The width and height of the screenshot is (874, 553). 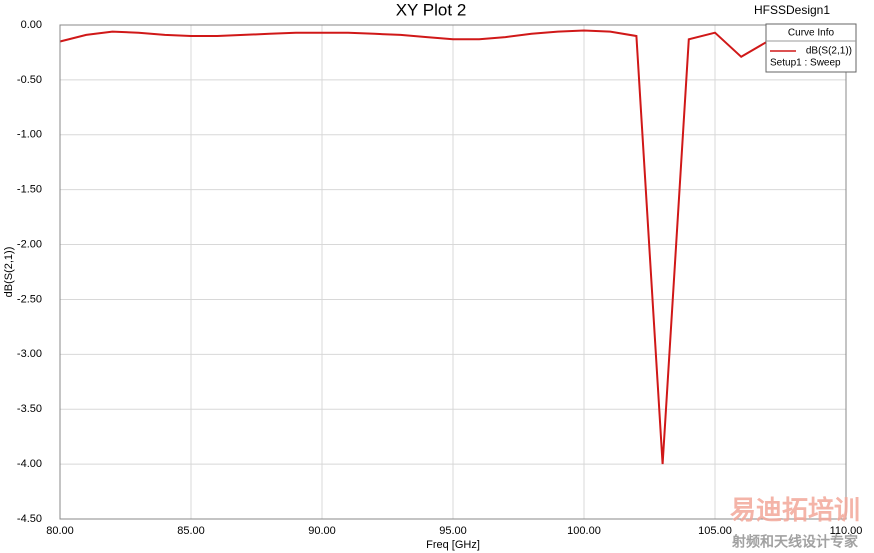 I want to click on y-tick-label: -2.50, so click(x=29, y=299).